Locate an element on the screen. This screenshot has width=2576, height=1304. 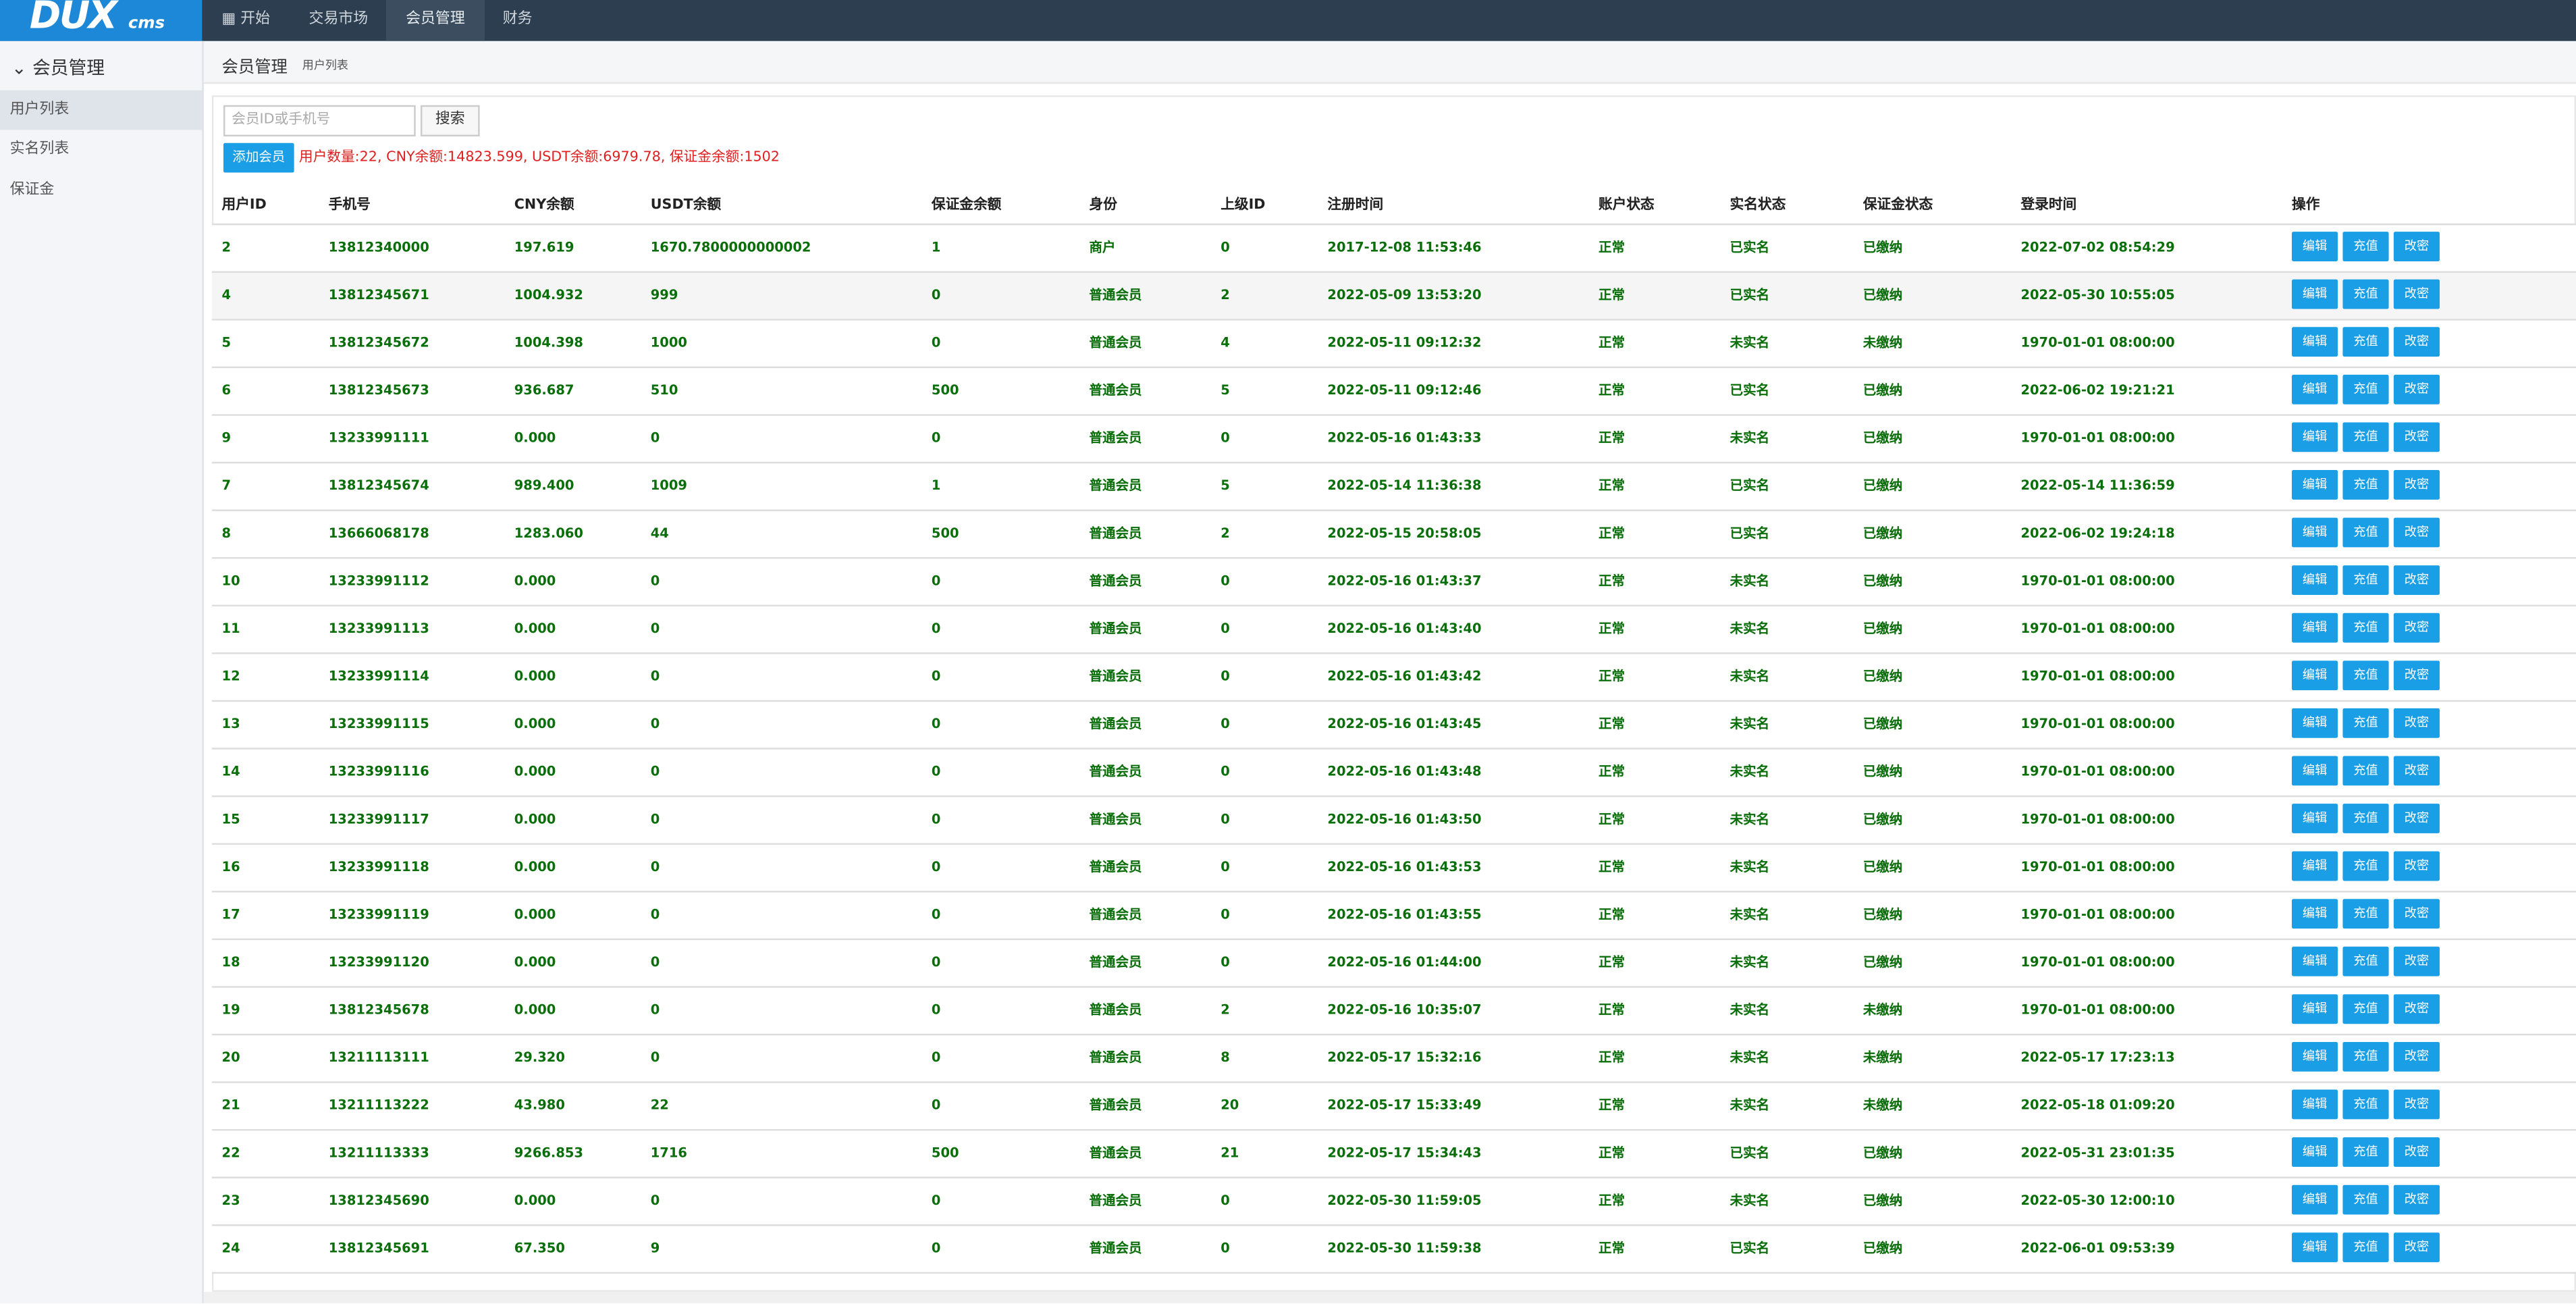
sidebar-item: 实名列表 is located at coordinates (39, 149).